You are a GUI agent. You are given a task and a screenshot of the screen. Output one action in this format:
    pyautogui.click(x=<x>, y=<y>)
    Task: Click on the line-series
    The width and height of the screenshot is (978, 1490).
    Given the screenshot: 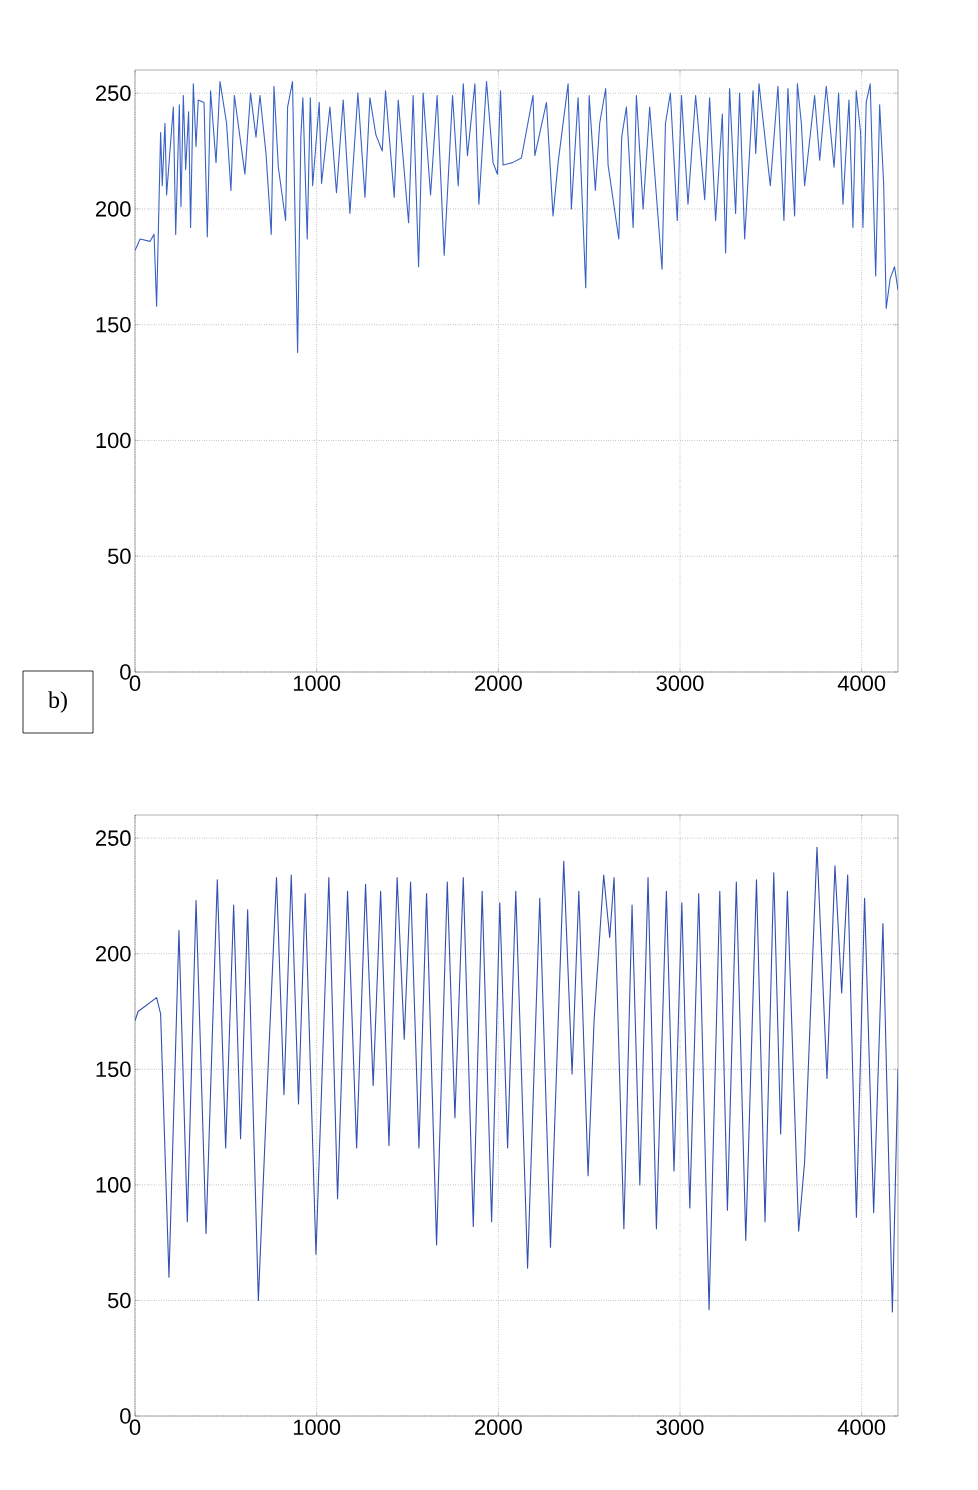 What is the action you would take?
    pyautogui.click(x=517, y=217)
    